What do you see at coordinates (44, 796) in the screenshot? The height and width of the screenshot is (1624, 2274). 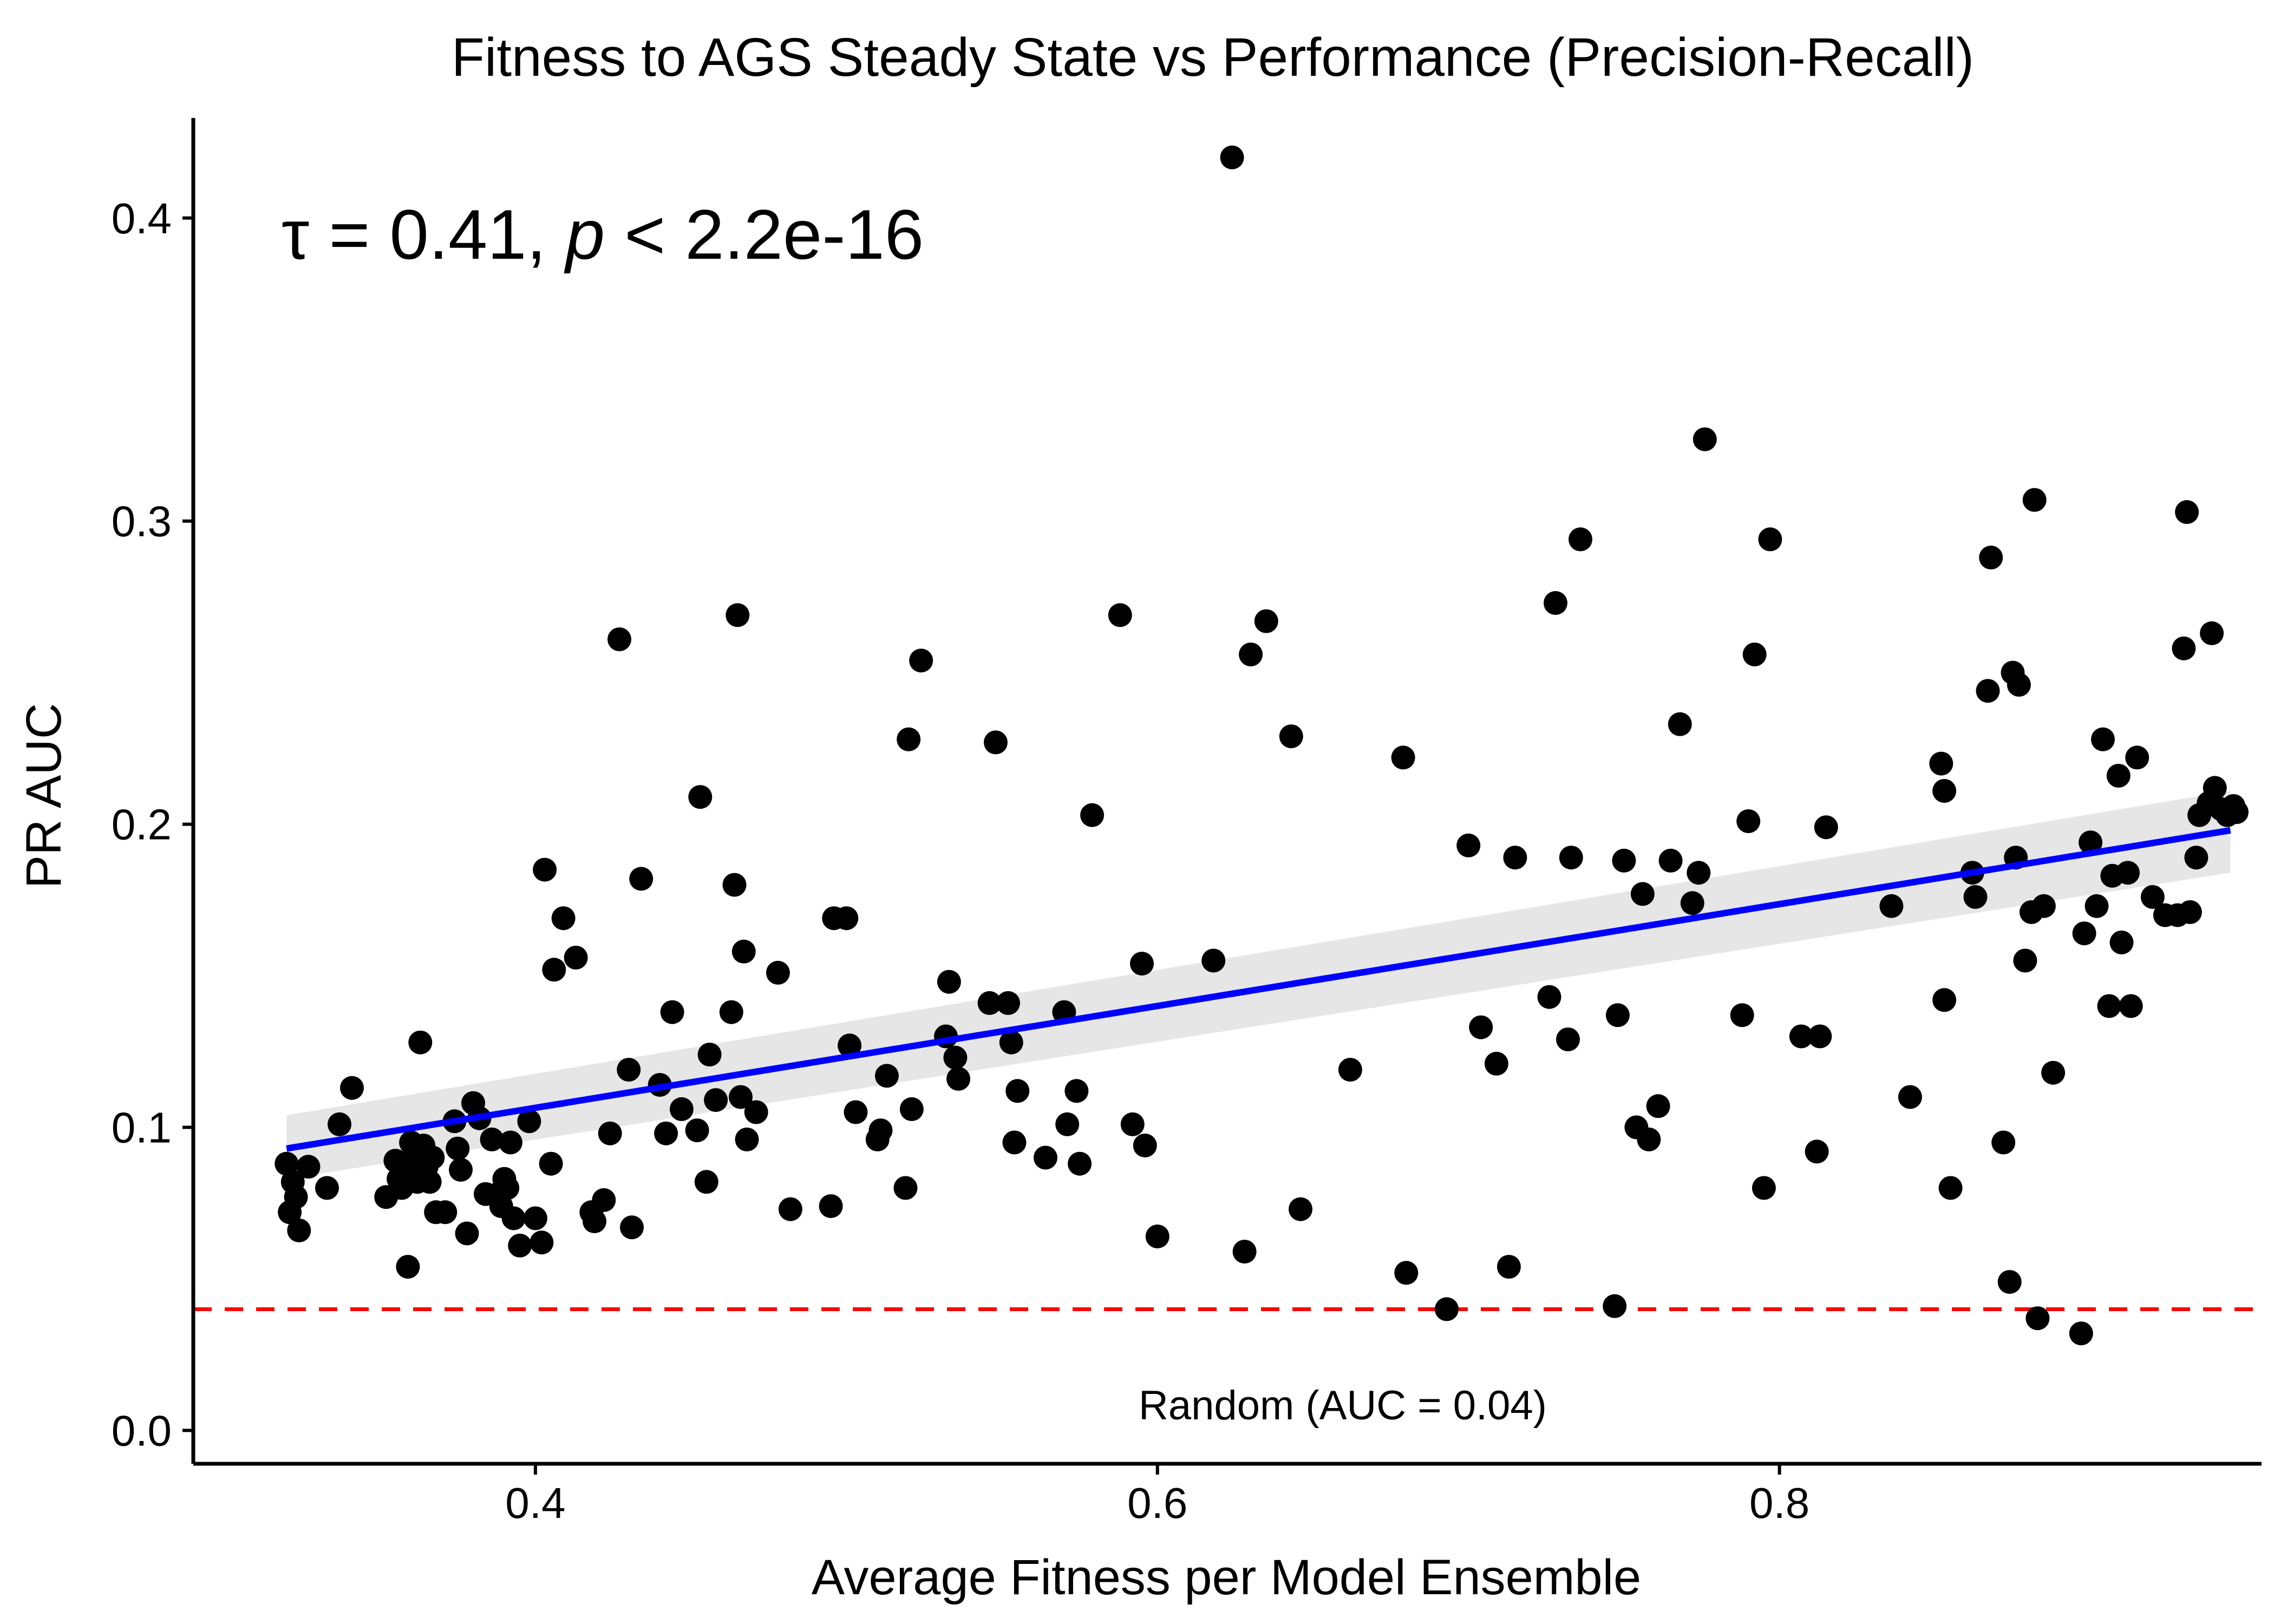 I see `y-axis-title: PR AUC` at bounding box center [44, 796].